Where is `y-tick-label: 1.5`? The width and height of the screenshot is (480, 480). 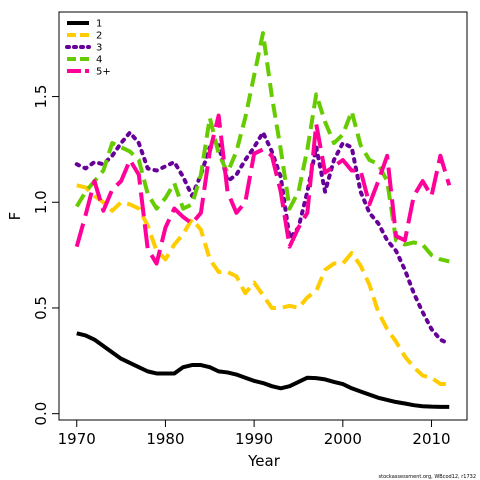 y-tick-label: 1.5 is located at coordinates (41, 97).